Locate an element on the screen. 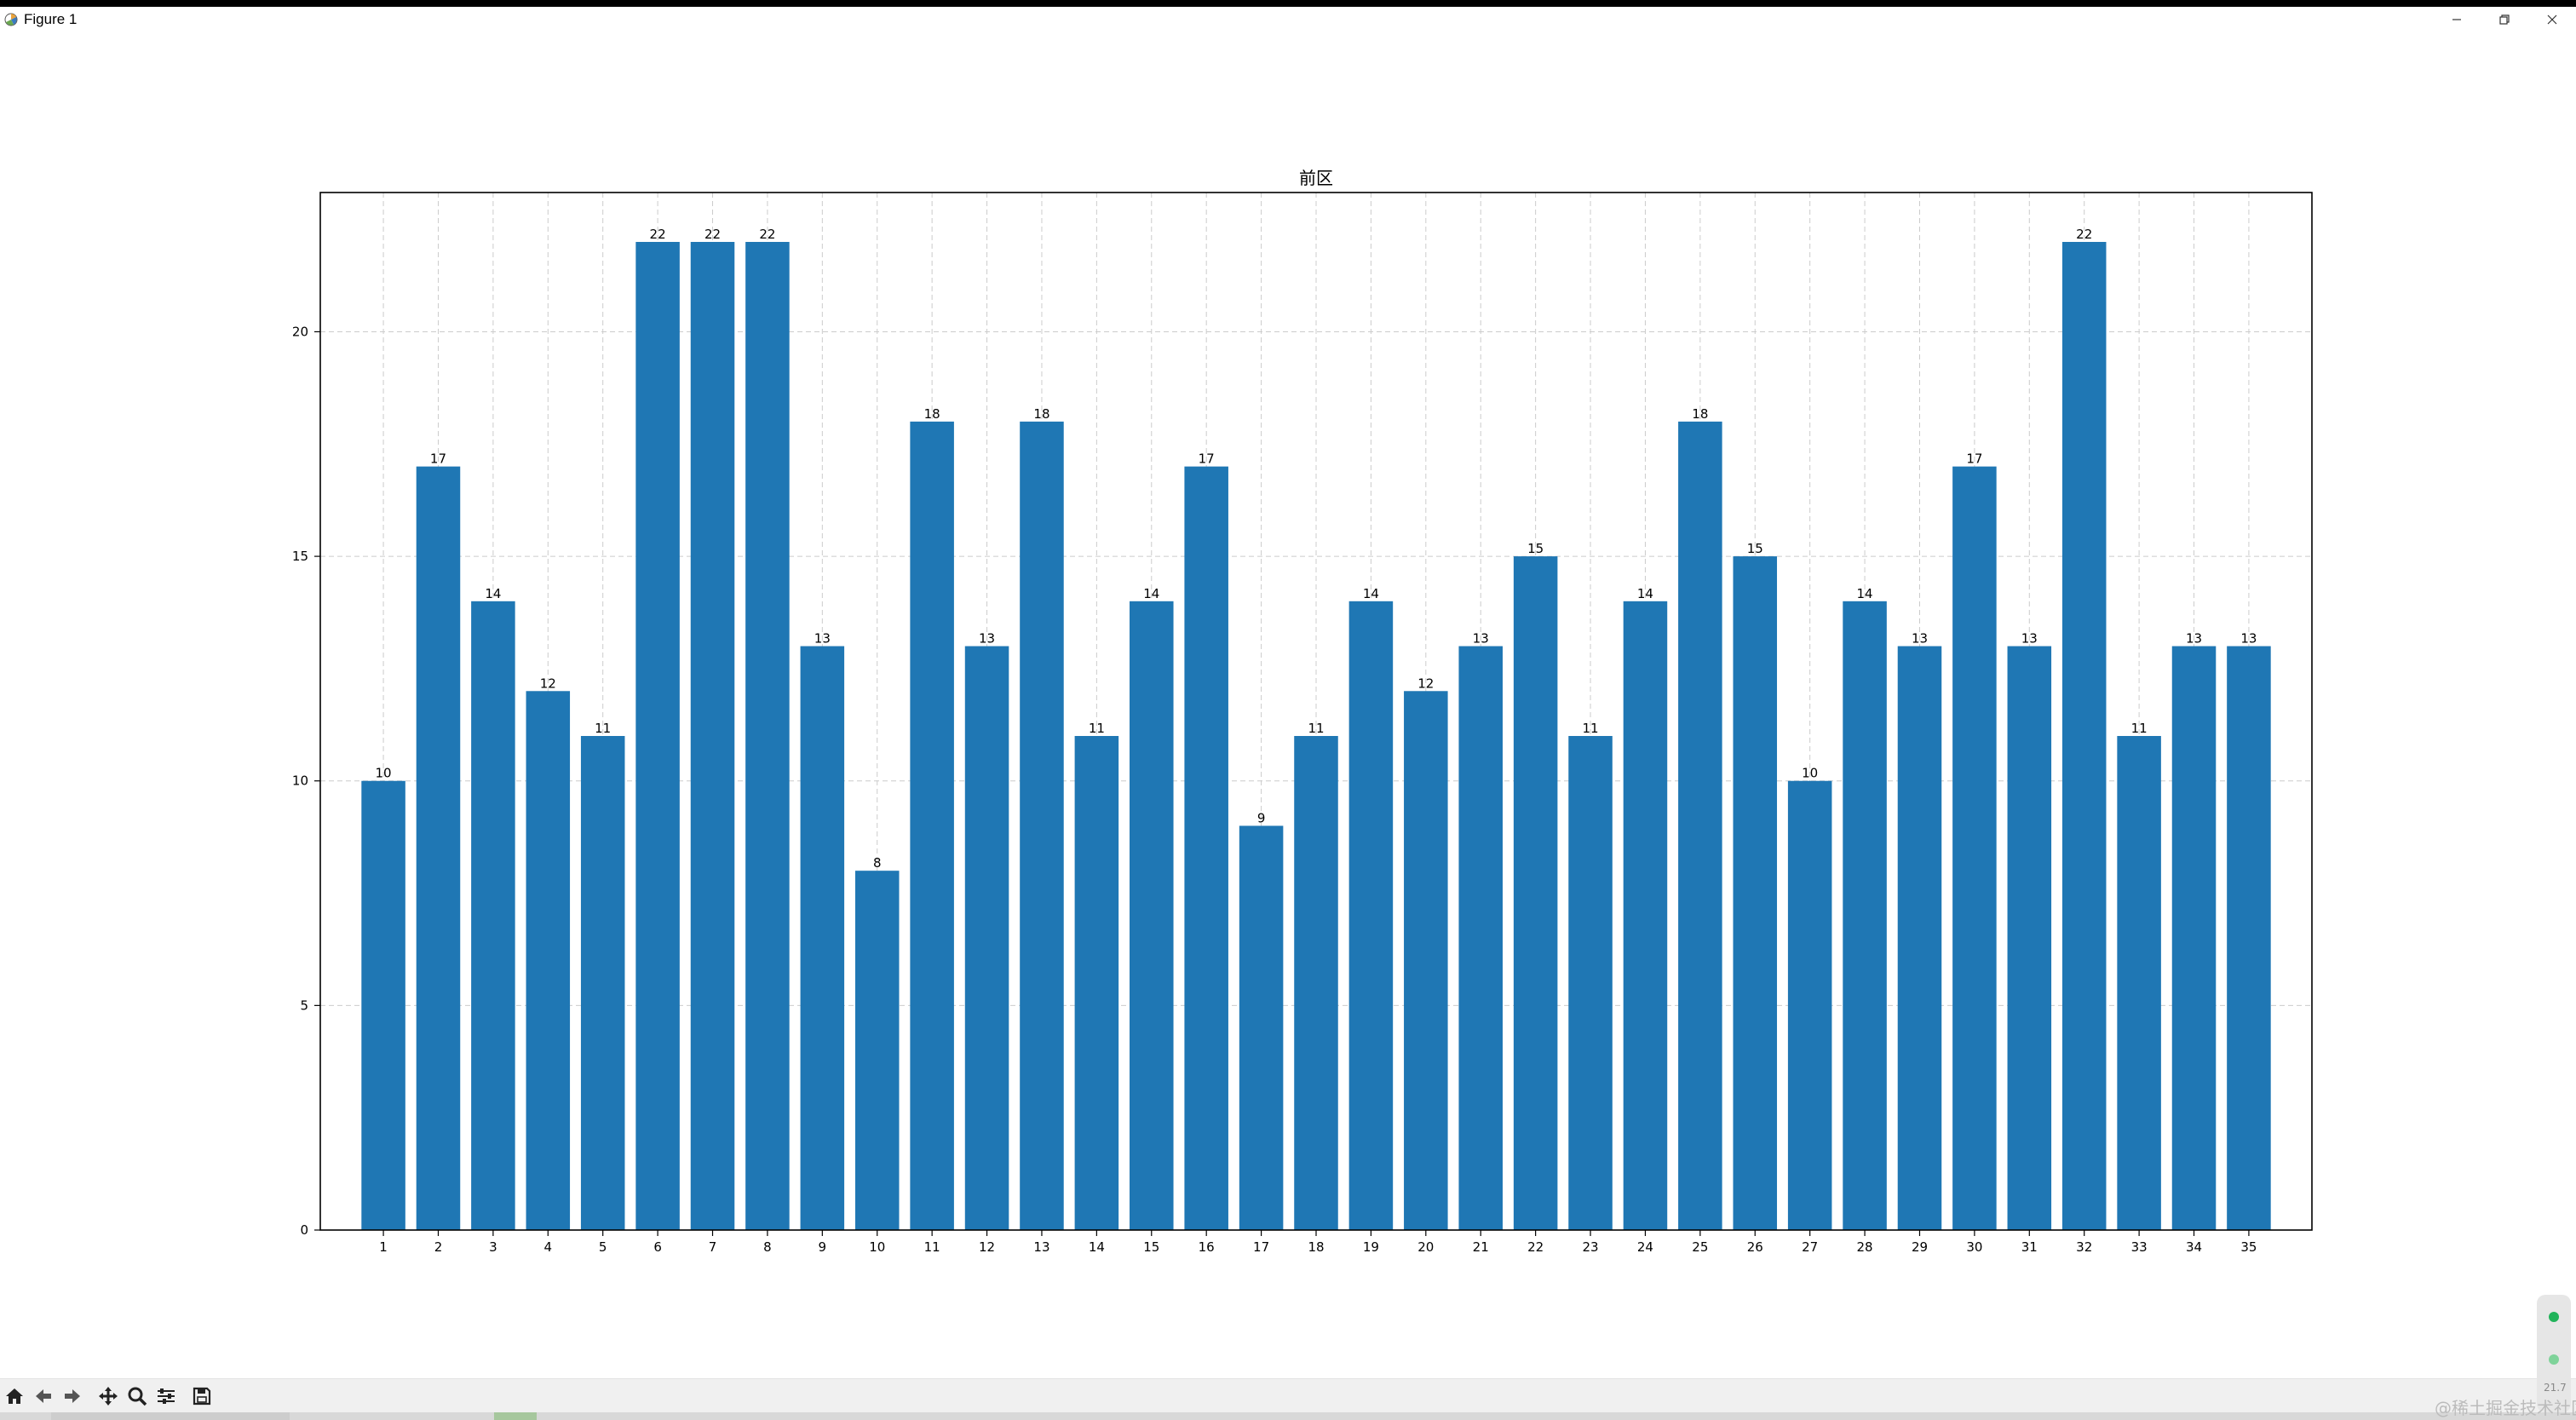 The image size is (2576, 1420). zoom-icon is located at coordinates (137, 1397).